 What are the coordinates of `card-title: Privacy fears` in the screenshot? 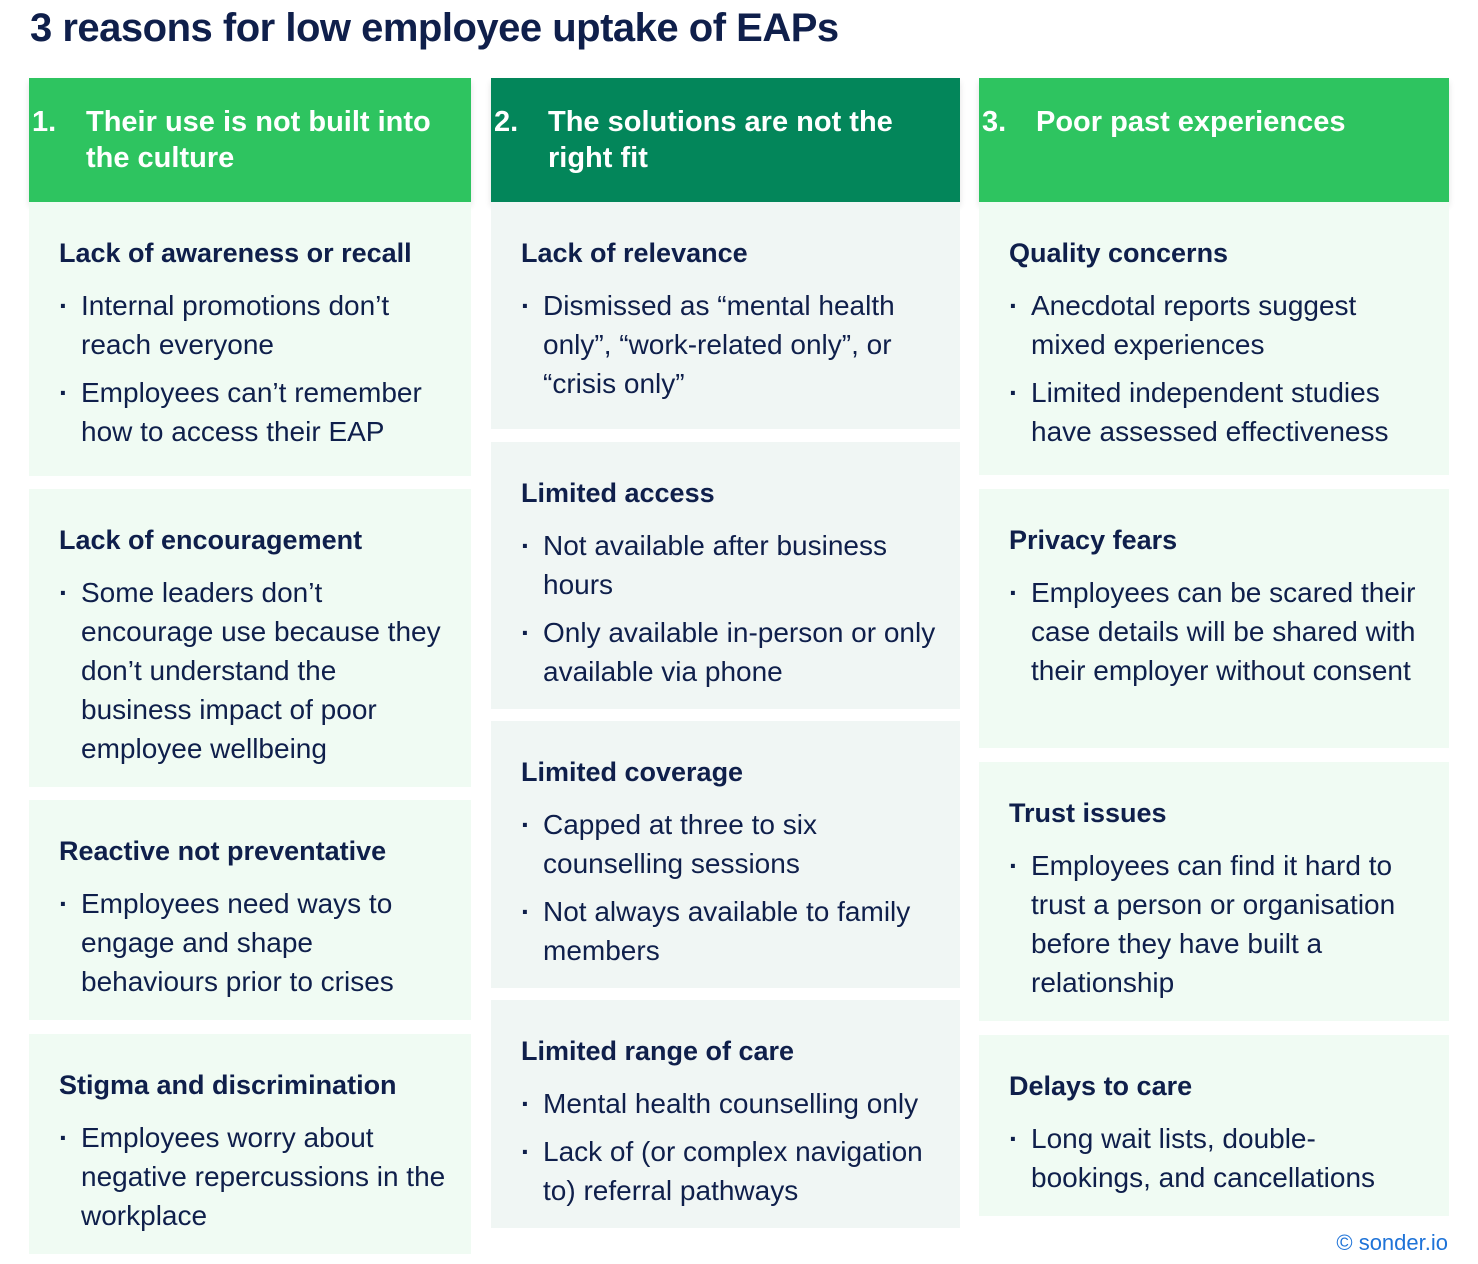 It's located at (1093, 540).